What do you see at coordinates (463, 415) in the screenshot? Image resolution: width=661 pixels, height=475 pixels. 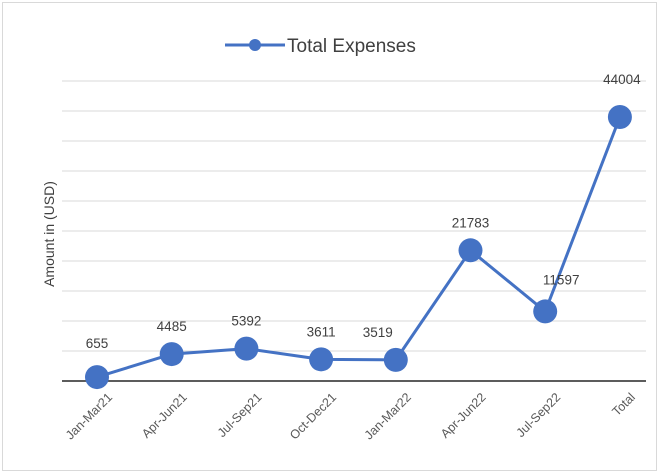 I see `x-tick-label: Apr-Jun22` at bounding box center [463, 415].